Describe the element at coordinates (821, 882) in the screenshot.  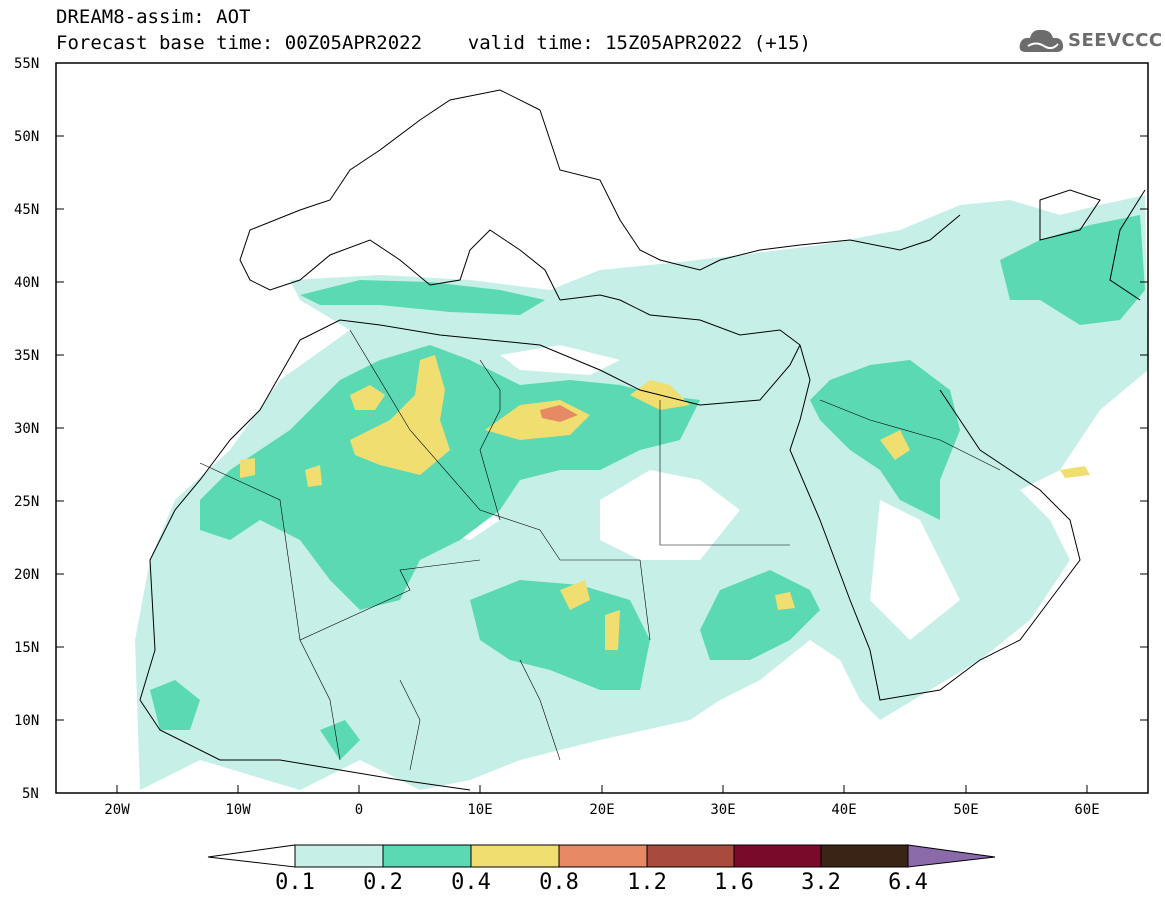
I see `colorbar-label: 3.2` at that location.